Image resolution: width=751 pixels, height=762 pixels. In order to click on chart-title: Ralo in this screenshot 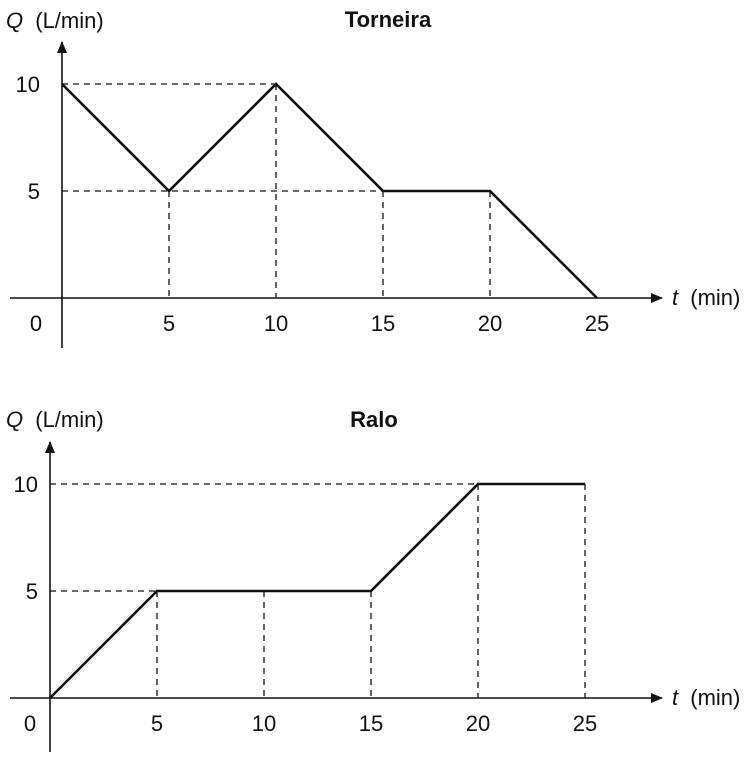, I will do `click(374, 419)`.